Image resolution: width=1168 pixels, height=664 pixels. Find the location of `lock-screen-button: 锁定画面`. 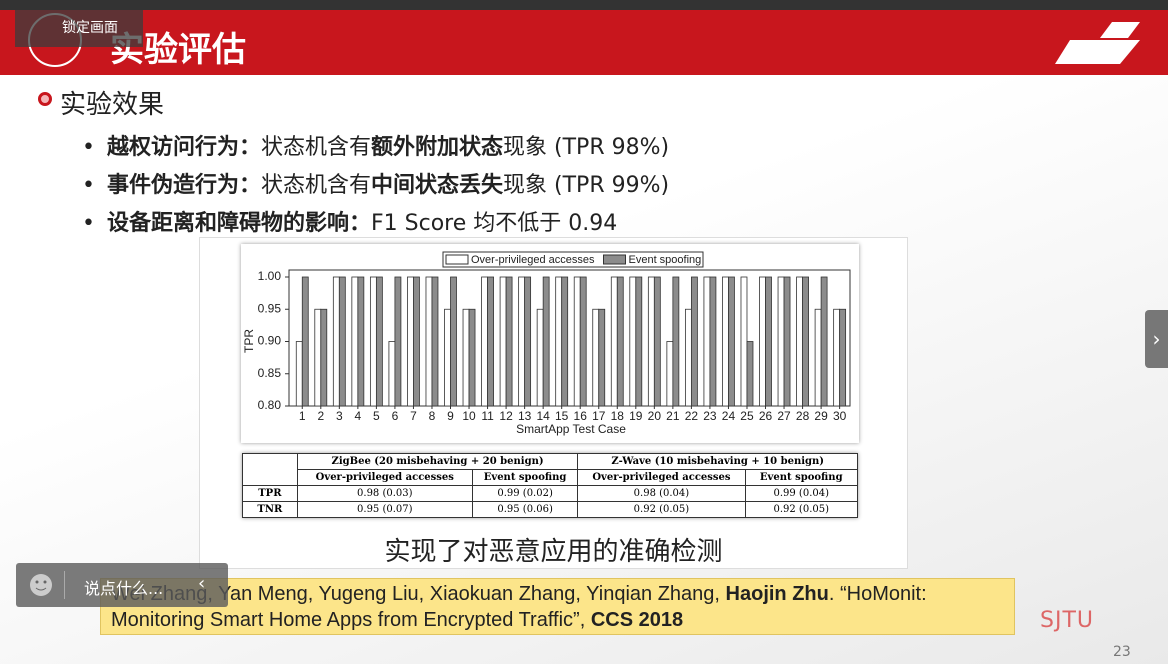

lock-screen-button: 锁定画面 is located at coordinates (79, 28).